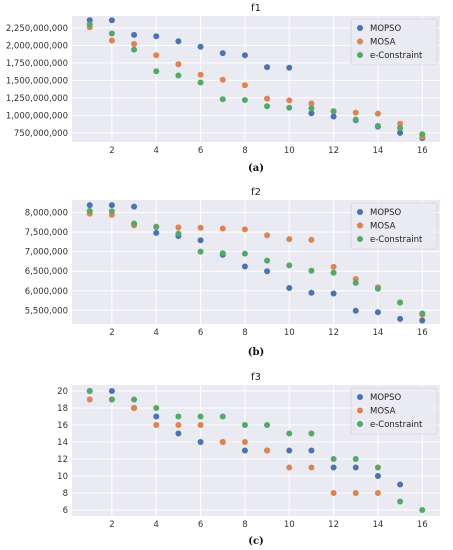 The height and width of the screenshot is (550, 453). I want to click on y-tick-label: 8,000,000, so click(46, 214).